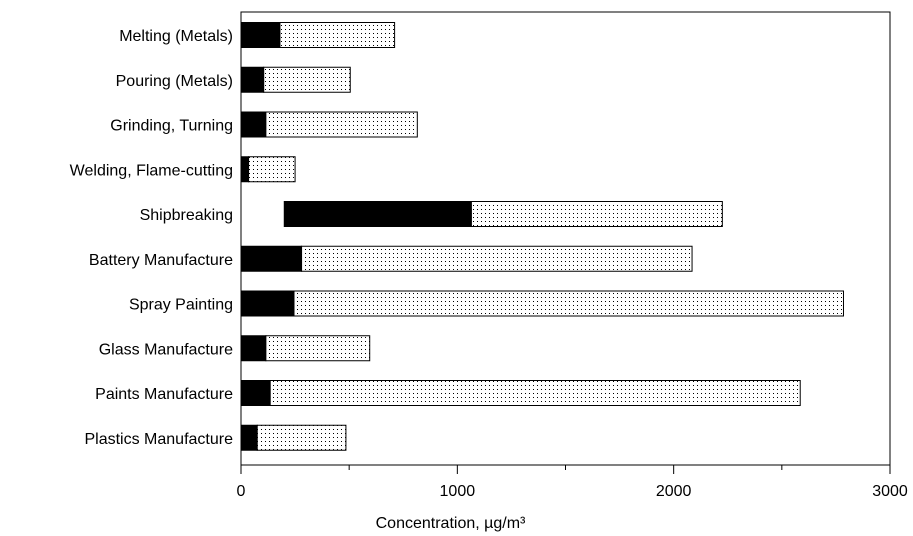 The height and width of the screenshot is (536, 913). I want to click on category-label: Shipbreaking, so click(186, 215).